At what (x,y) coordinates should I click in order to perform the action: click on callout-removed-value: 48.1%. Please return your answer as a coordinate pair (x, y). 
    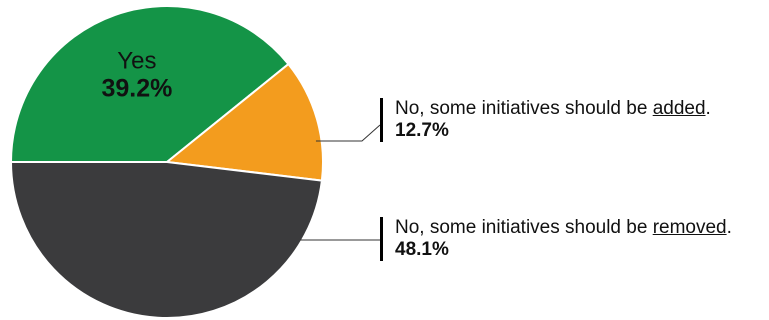
    Looking at the image, I should click on (422, 249).